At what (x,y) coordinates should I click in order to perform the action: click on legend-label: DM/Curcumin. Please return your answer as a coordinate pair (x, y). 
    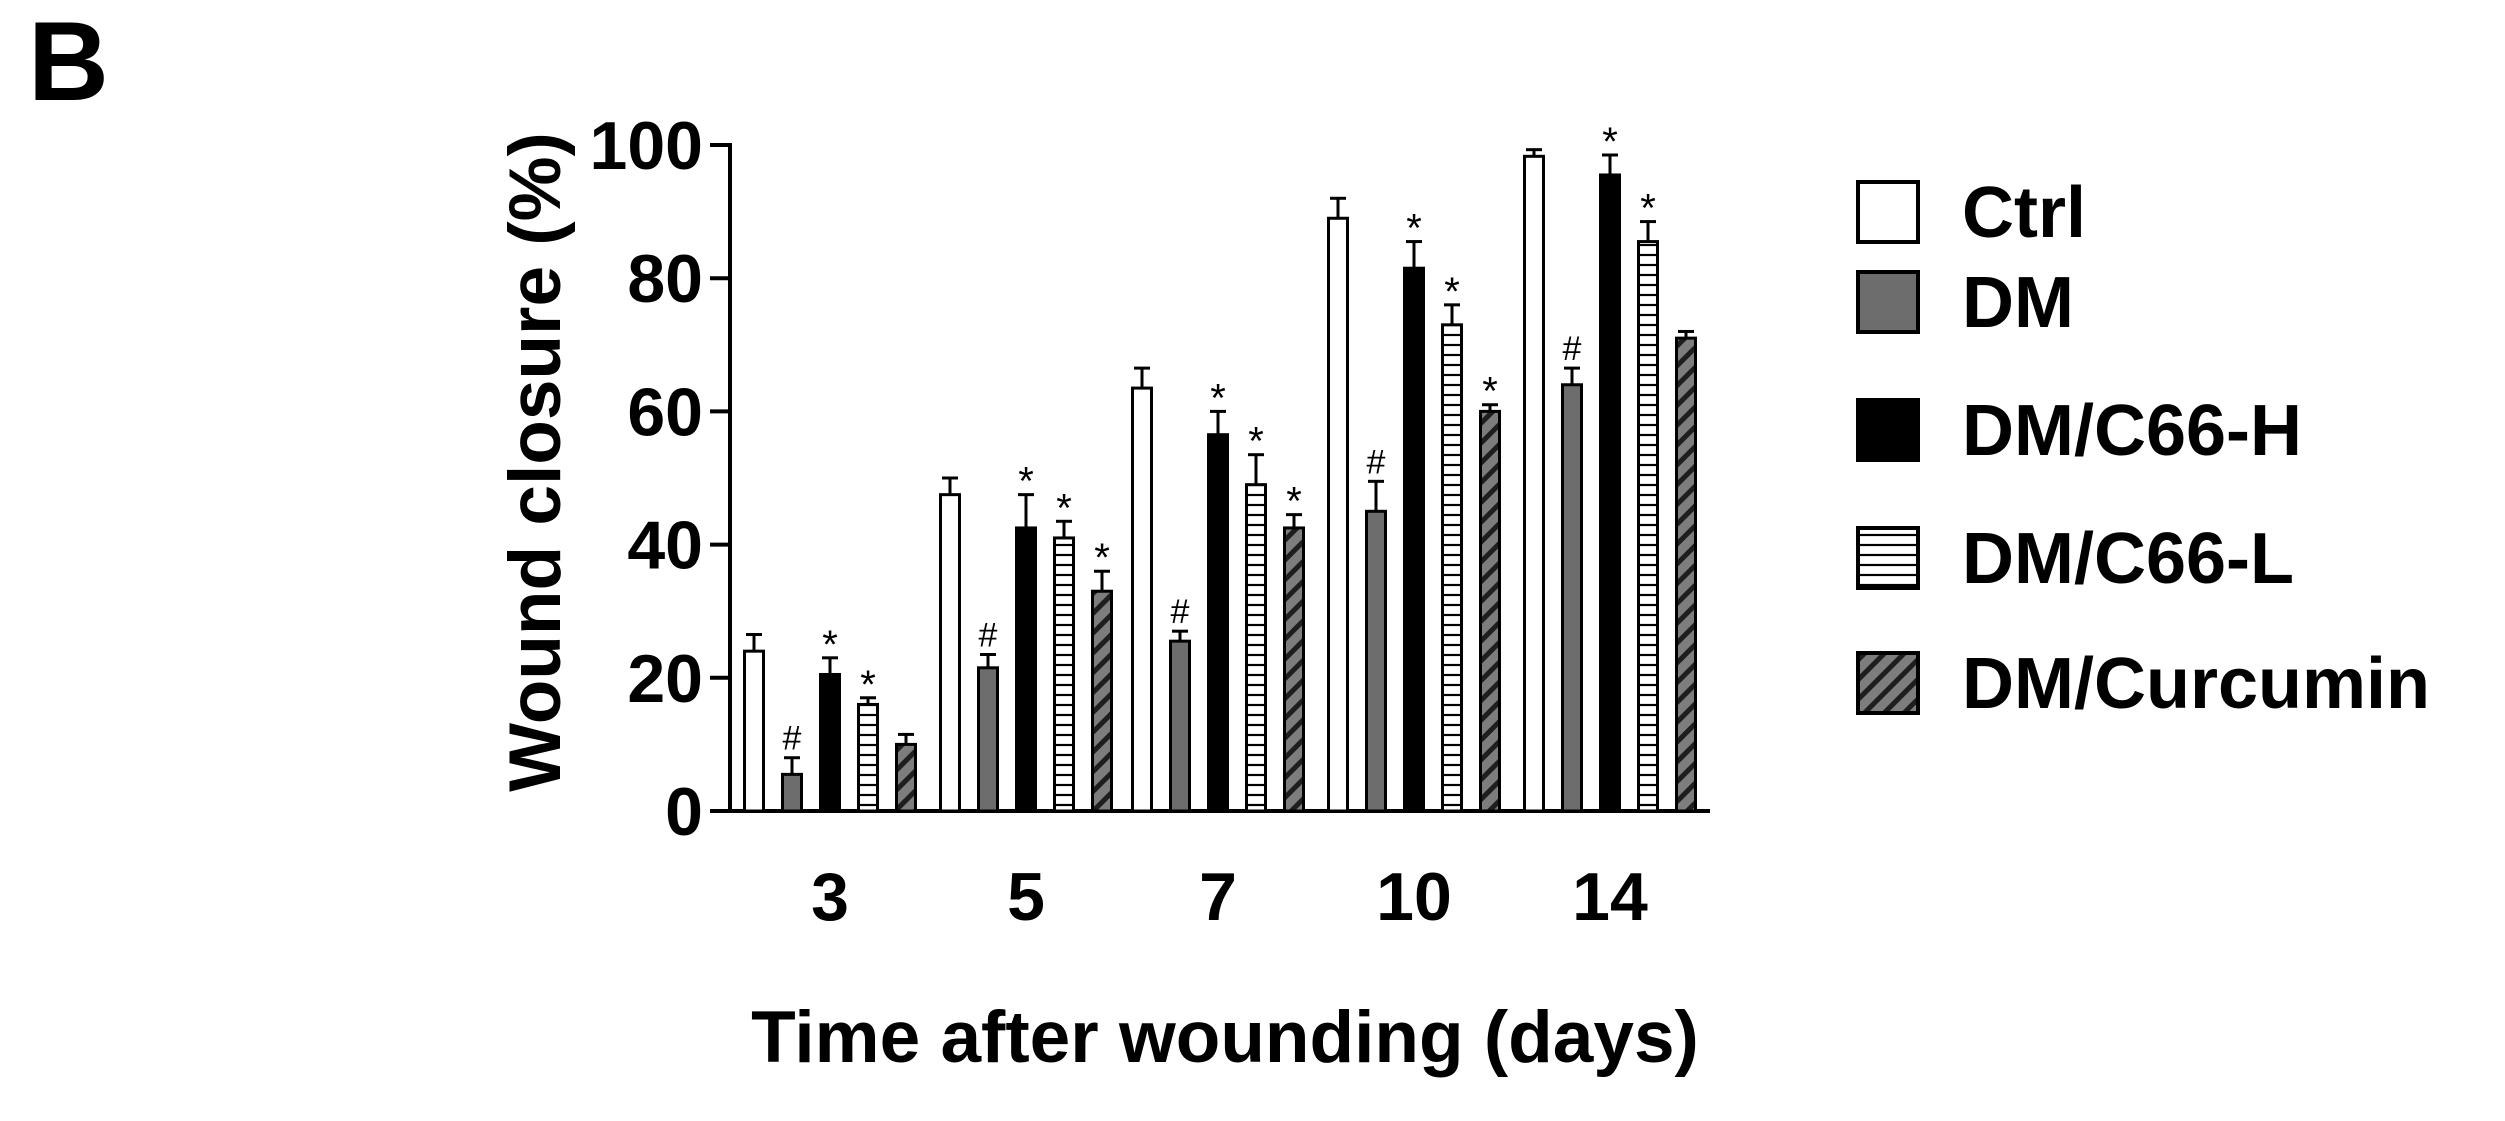
    Looking at the image, I should click on (2196, 684).